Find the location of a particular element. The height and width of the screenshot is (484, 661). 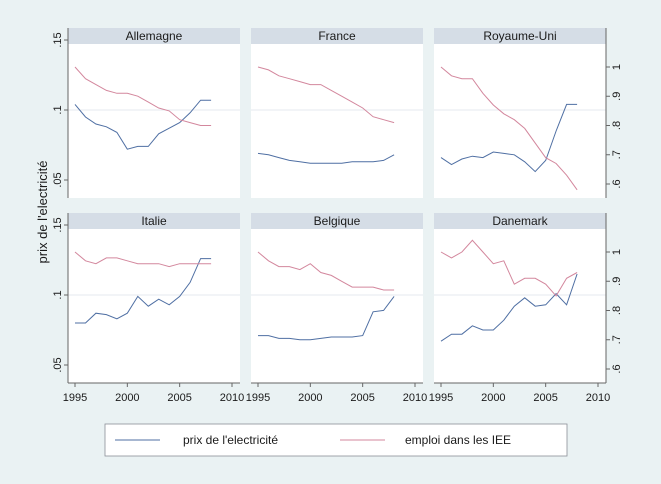

panel-france: France is located at coordinates (337, 113).